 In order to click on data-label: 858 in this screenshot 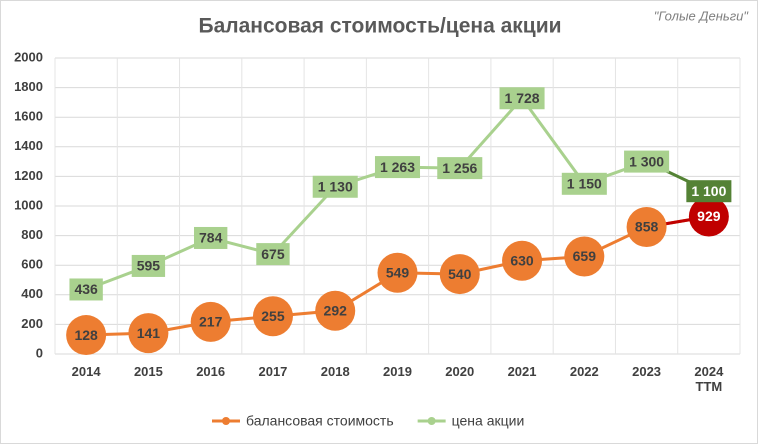, I will do `click(647, 227)`.